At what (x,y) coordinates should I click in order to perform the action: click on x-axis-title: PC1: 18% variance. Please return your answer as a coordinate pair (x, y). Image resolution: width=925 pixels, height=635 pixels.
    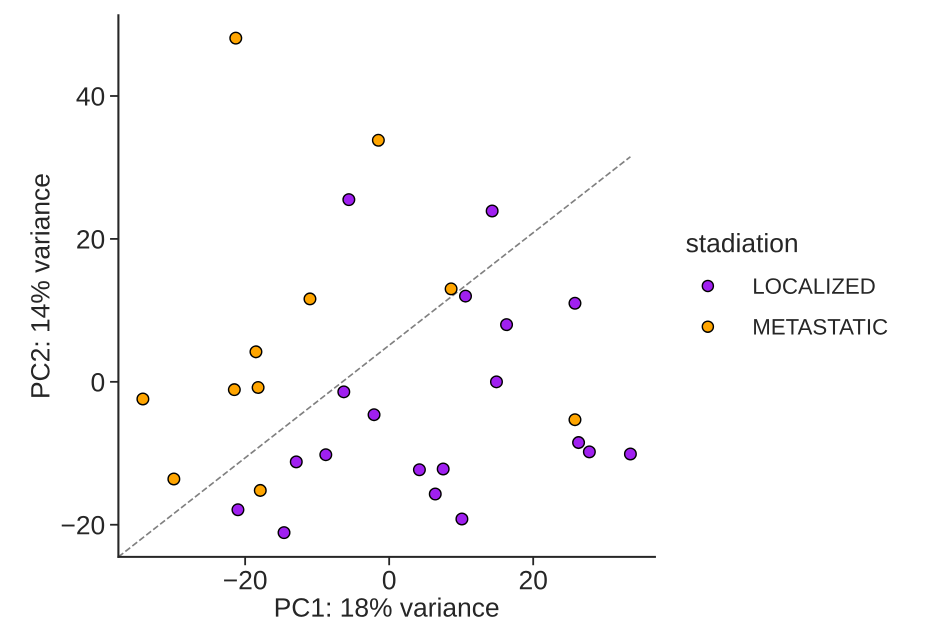
    Looking at the image, I should click on (387, 607).